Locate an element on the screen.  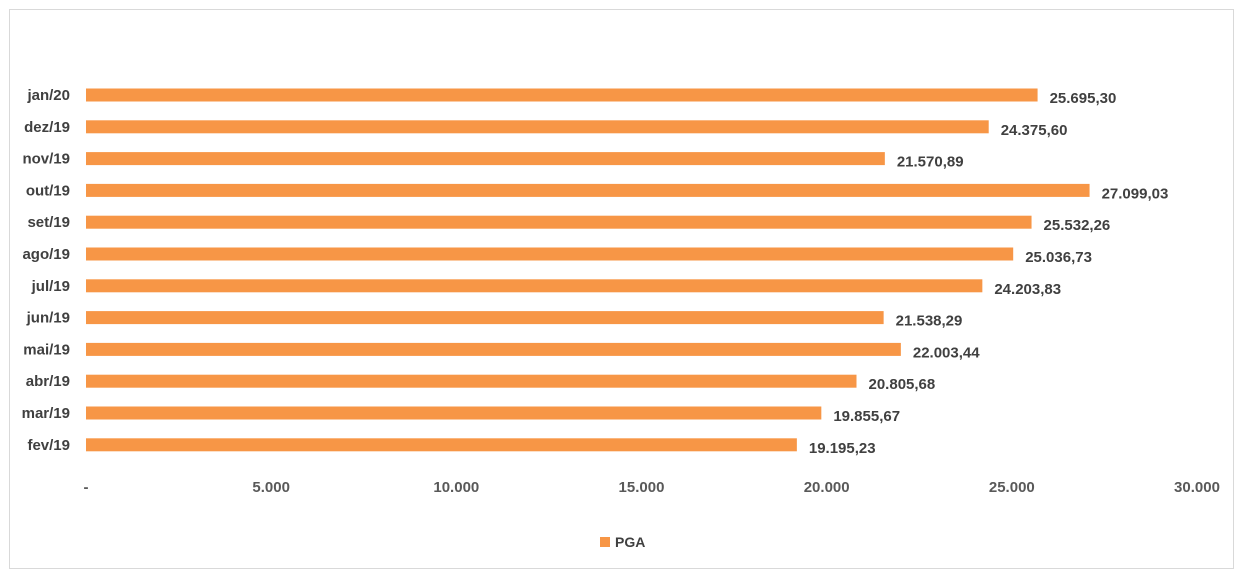
x-axis-ticks: - 5.000 10.000 15.000 20.000 25.000 30.000 is located at coordinates (652, 487).